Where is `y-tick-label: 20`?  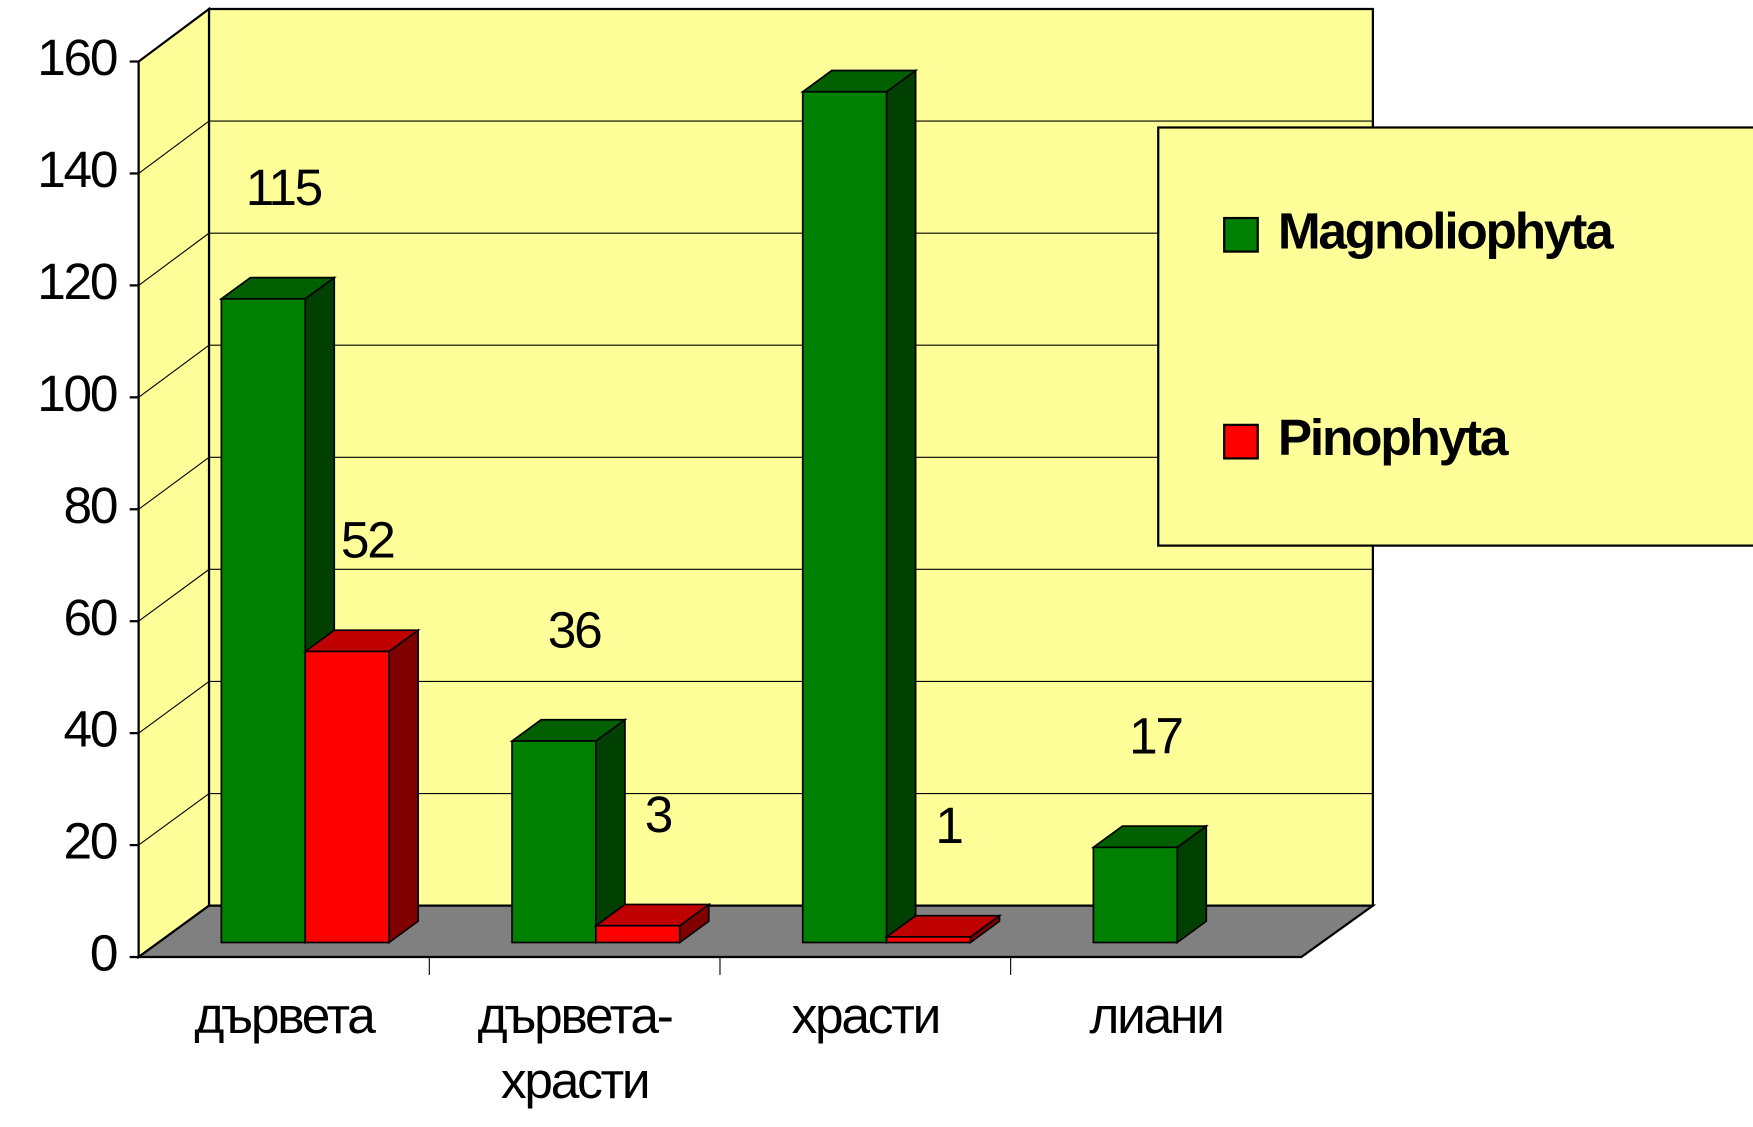 y-tick-label: 20 is located at coordinates (90, 841).